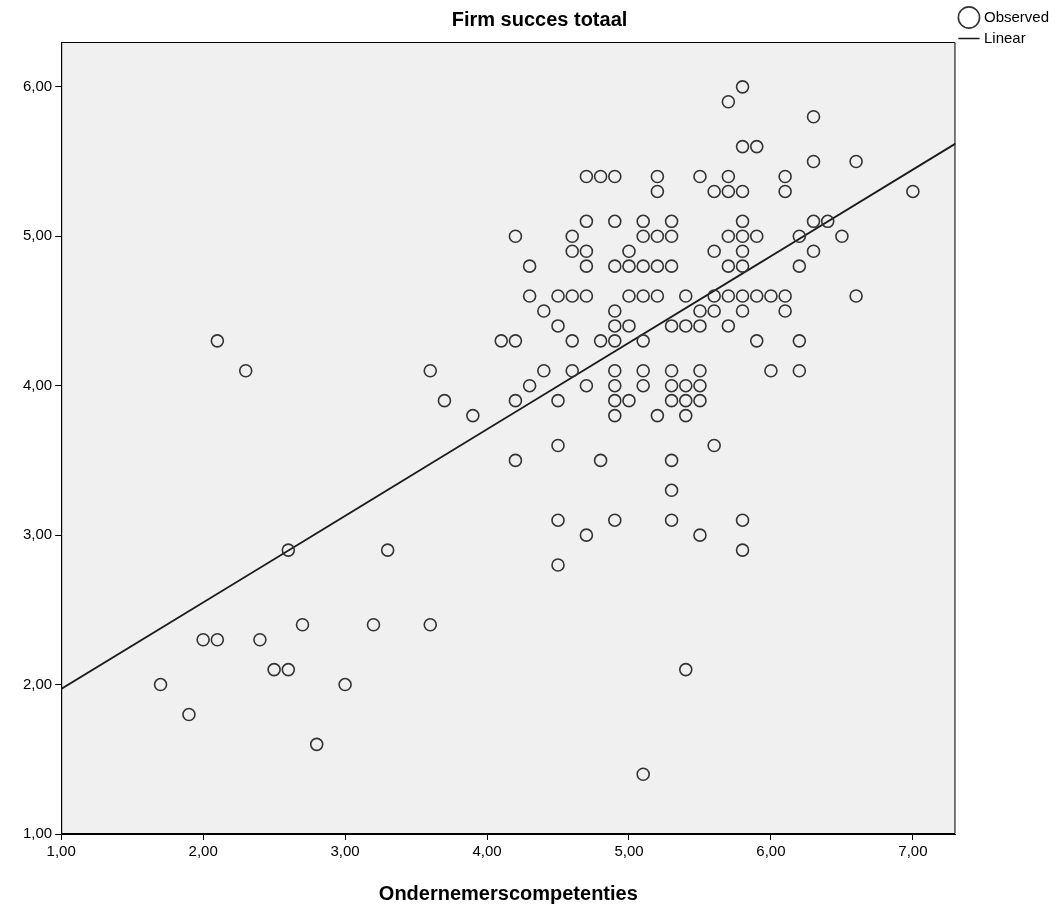 The height and width of the screenshot is (918, 1063). What do you see at coordinates (37, 384) in the screenshot?
I see `y-tick-label: 4,00` at bounding box center [37, 384].